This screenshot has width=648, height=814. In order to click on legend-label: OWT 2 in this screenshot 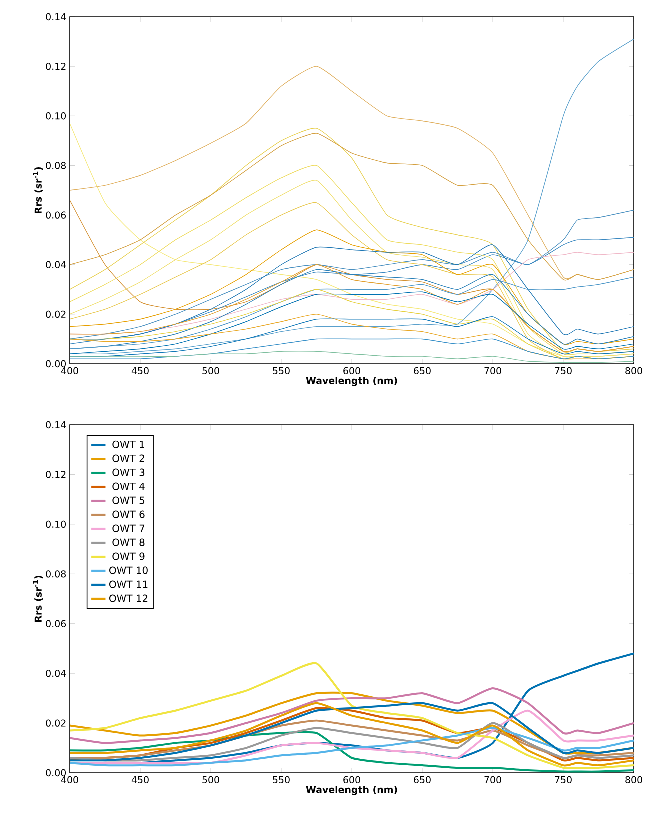, I will do `click(128, 458)`.